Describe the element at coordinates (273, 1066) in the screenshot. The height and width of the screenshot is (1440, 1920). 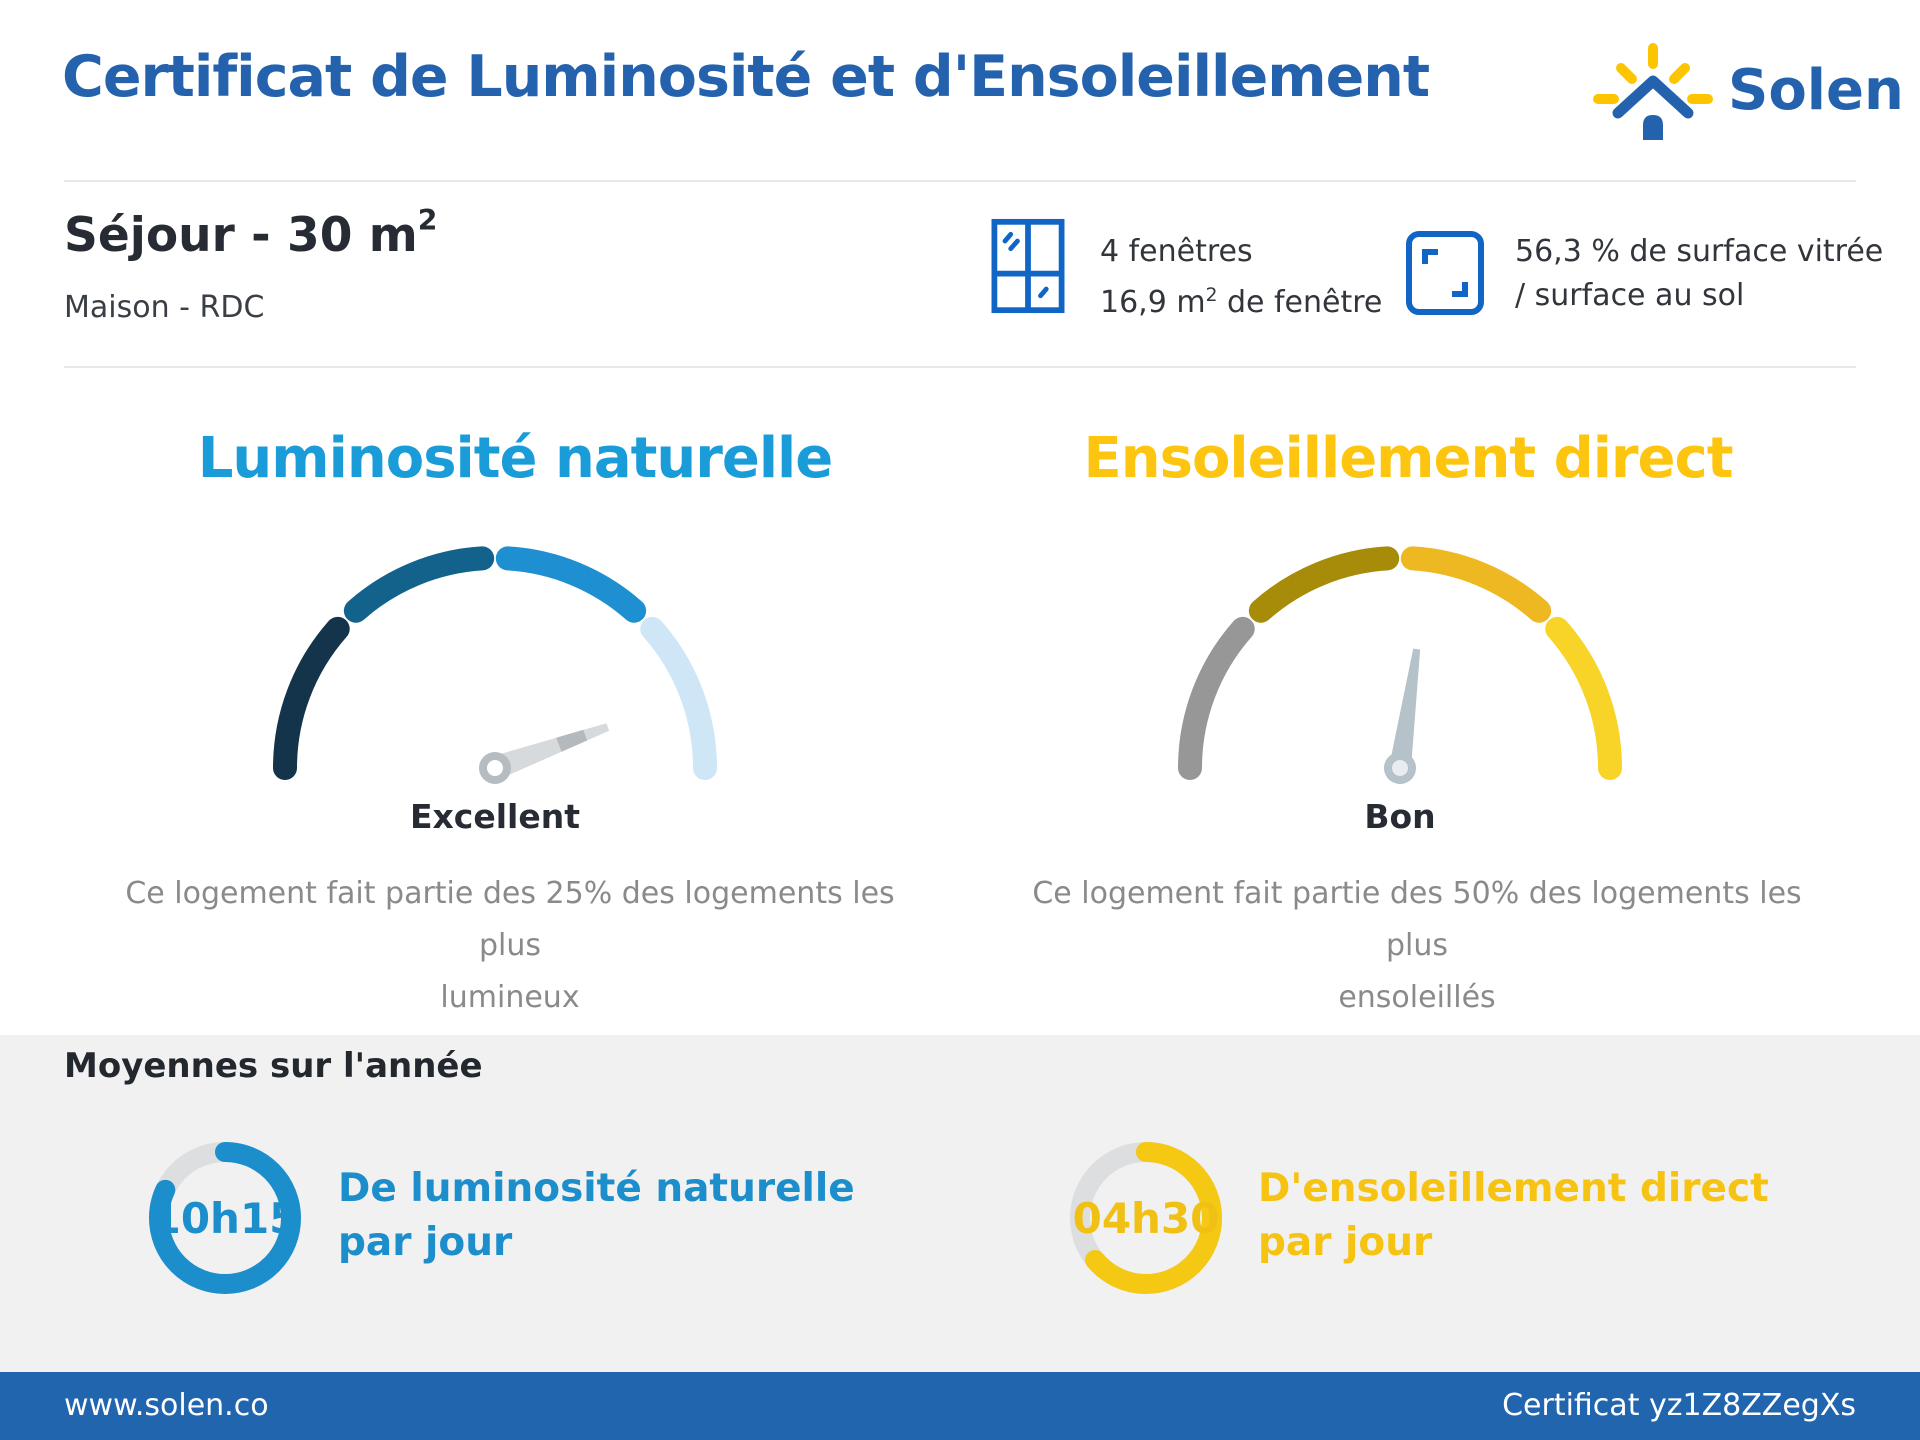
I see `averages-heading: Moyennes sur l'année` at that location.